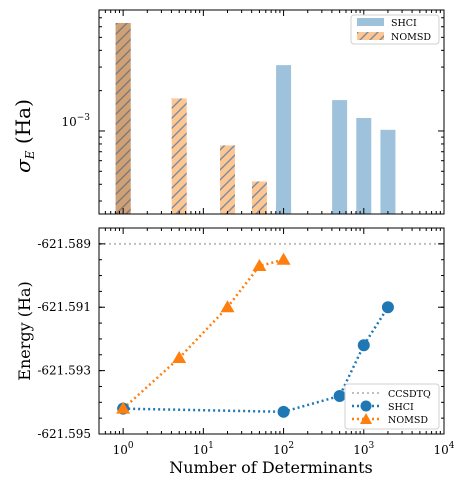 The image size is (464, 486). What do you see at coordinates (24, 136) in the screenshot?
I see `top-y-axis-title: σE (Ha)` at bounding box center [24, 136].